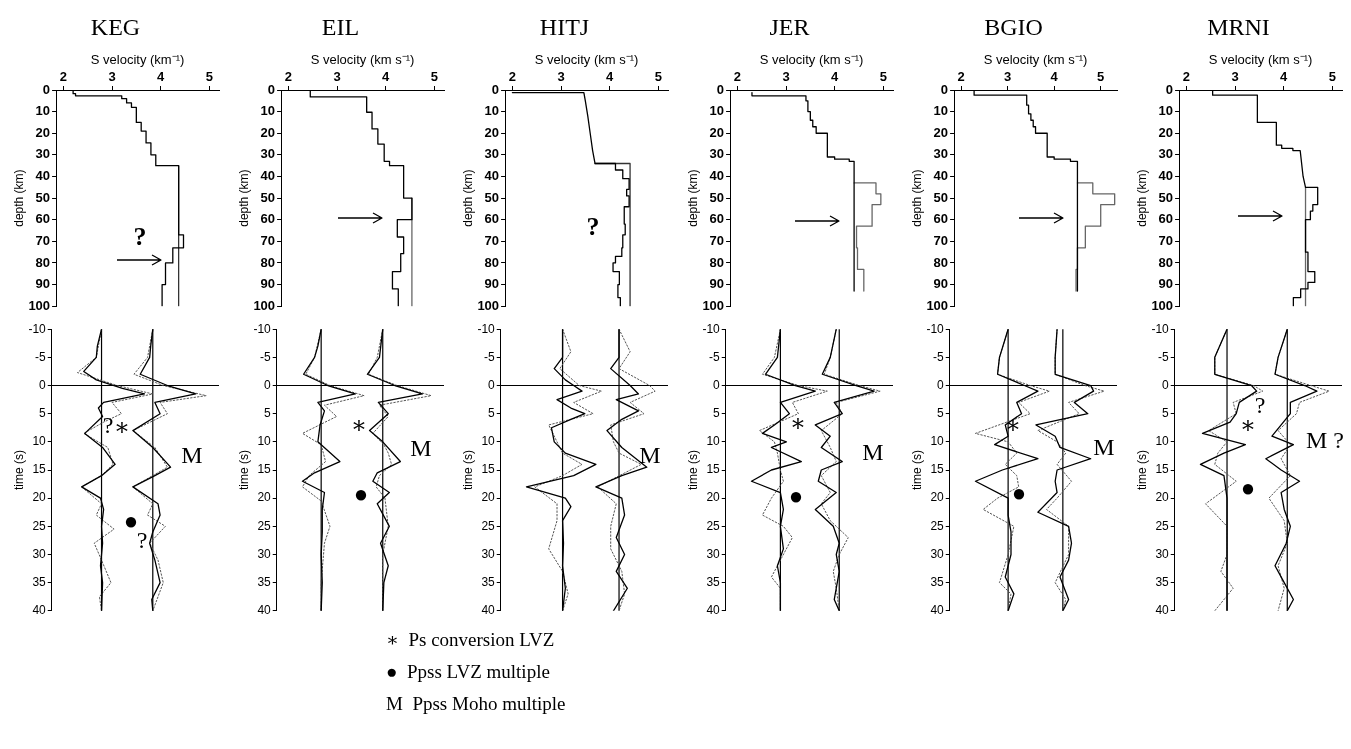  I want to click on chart-title: MRNI, so click(1238, 26).